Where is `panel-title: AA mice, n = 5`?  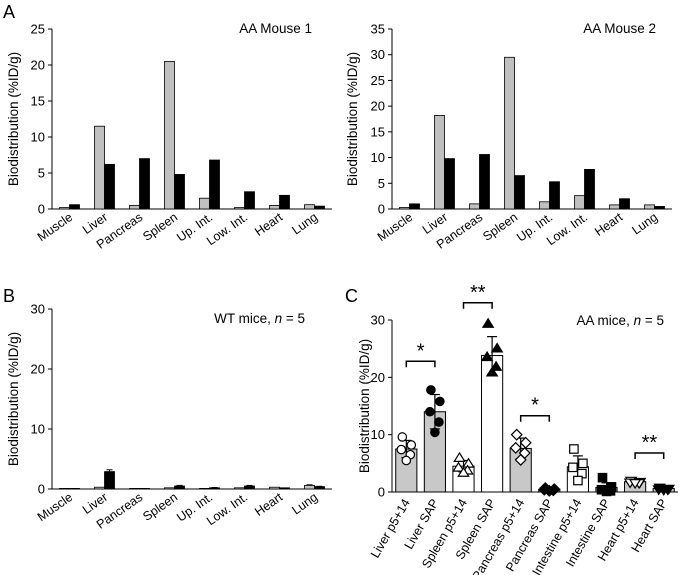 panel-title: AA mice, n = 5 is located at coordinates (620, 320).